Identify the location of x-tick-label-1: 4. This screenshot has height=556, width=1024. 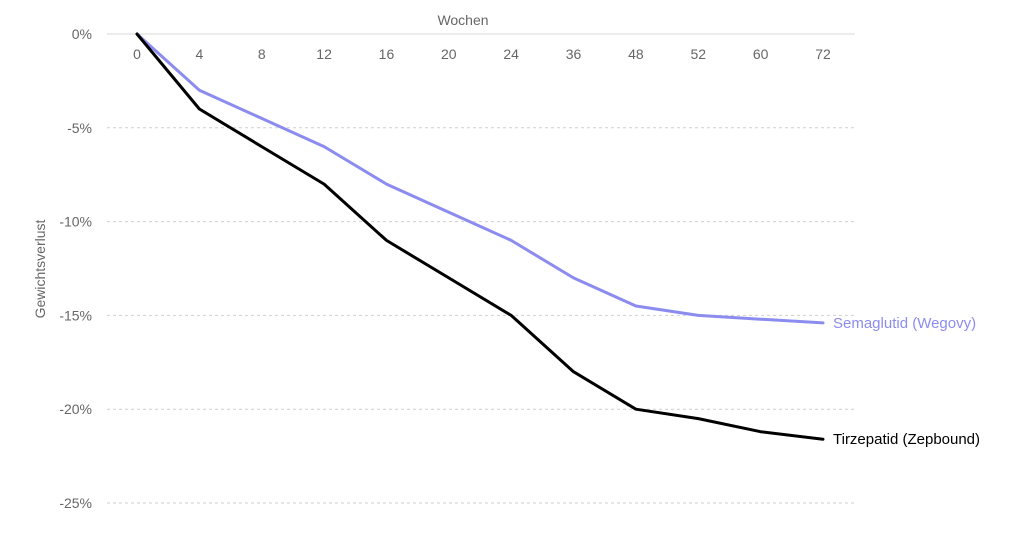
(199, 54).